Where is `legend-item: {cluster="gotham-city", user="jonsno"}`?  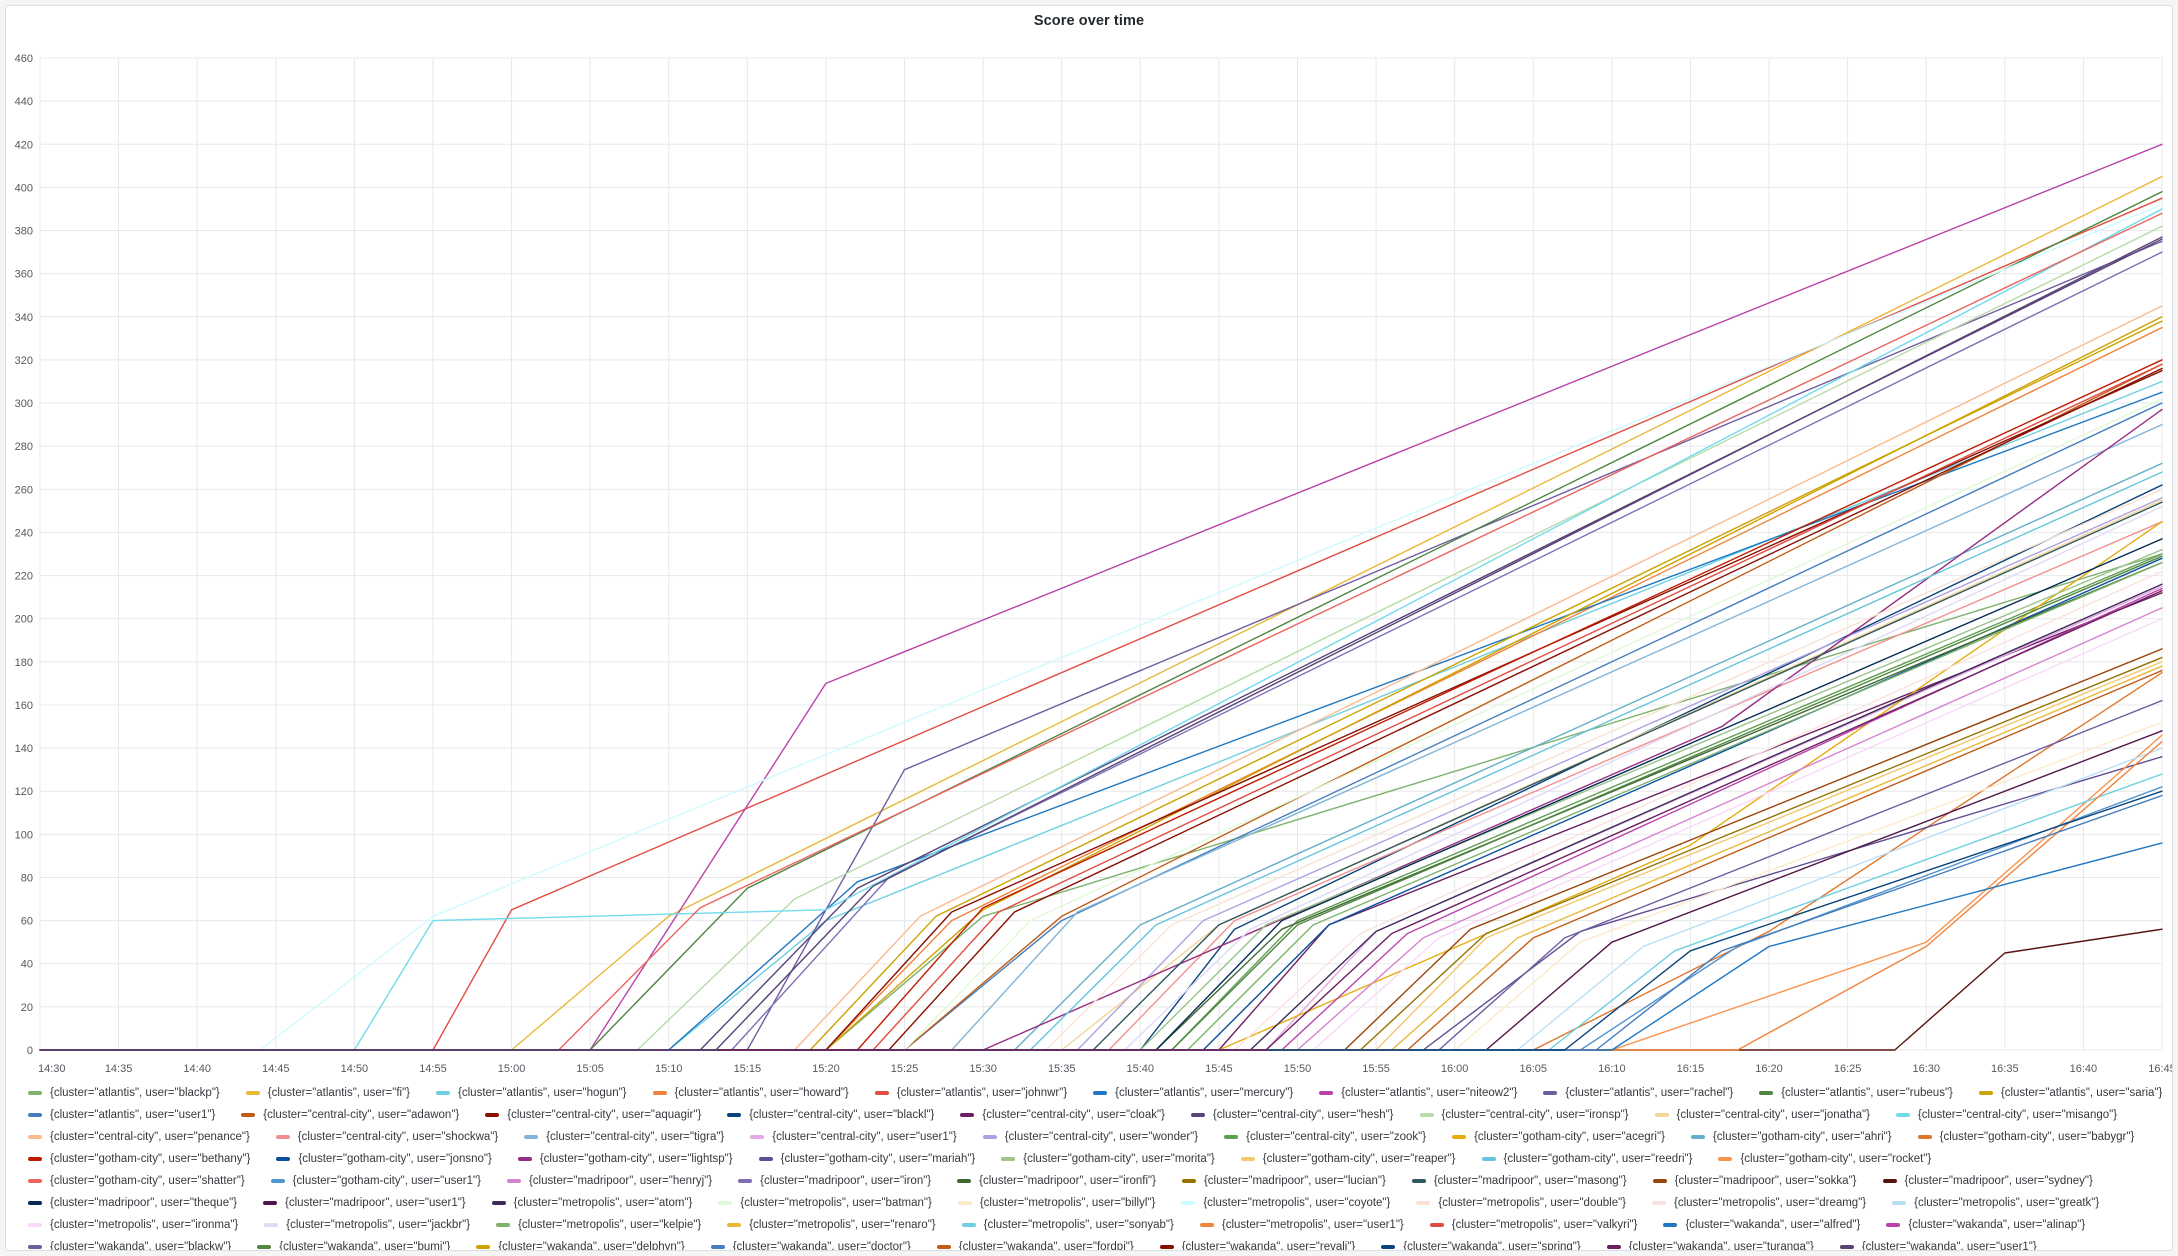 legend-item: {cluster="gotham-city", user="jonsno"} is located at coordinates (384, 1159).